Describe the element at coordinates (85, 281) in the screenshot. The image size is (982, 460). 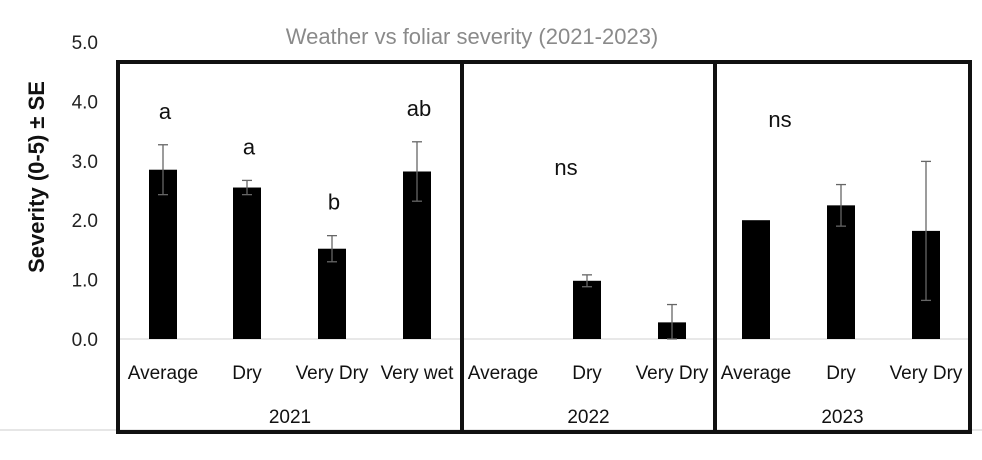
I see `y-tick-label: 1.0` at that location.